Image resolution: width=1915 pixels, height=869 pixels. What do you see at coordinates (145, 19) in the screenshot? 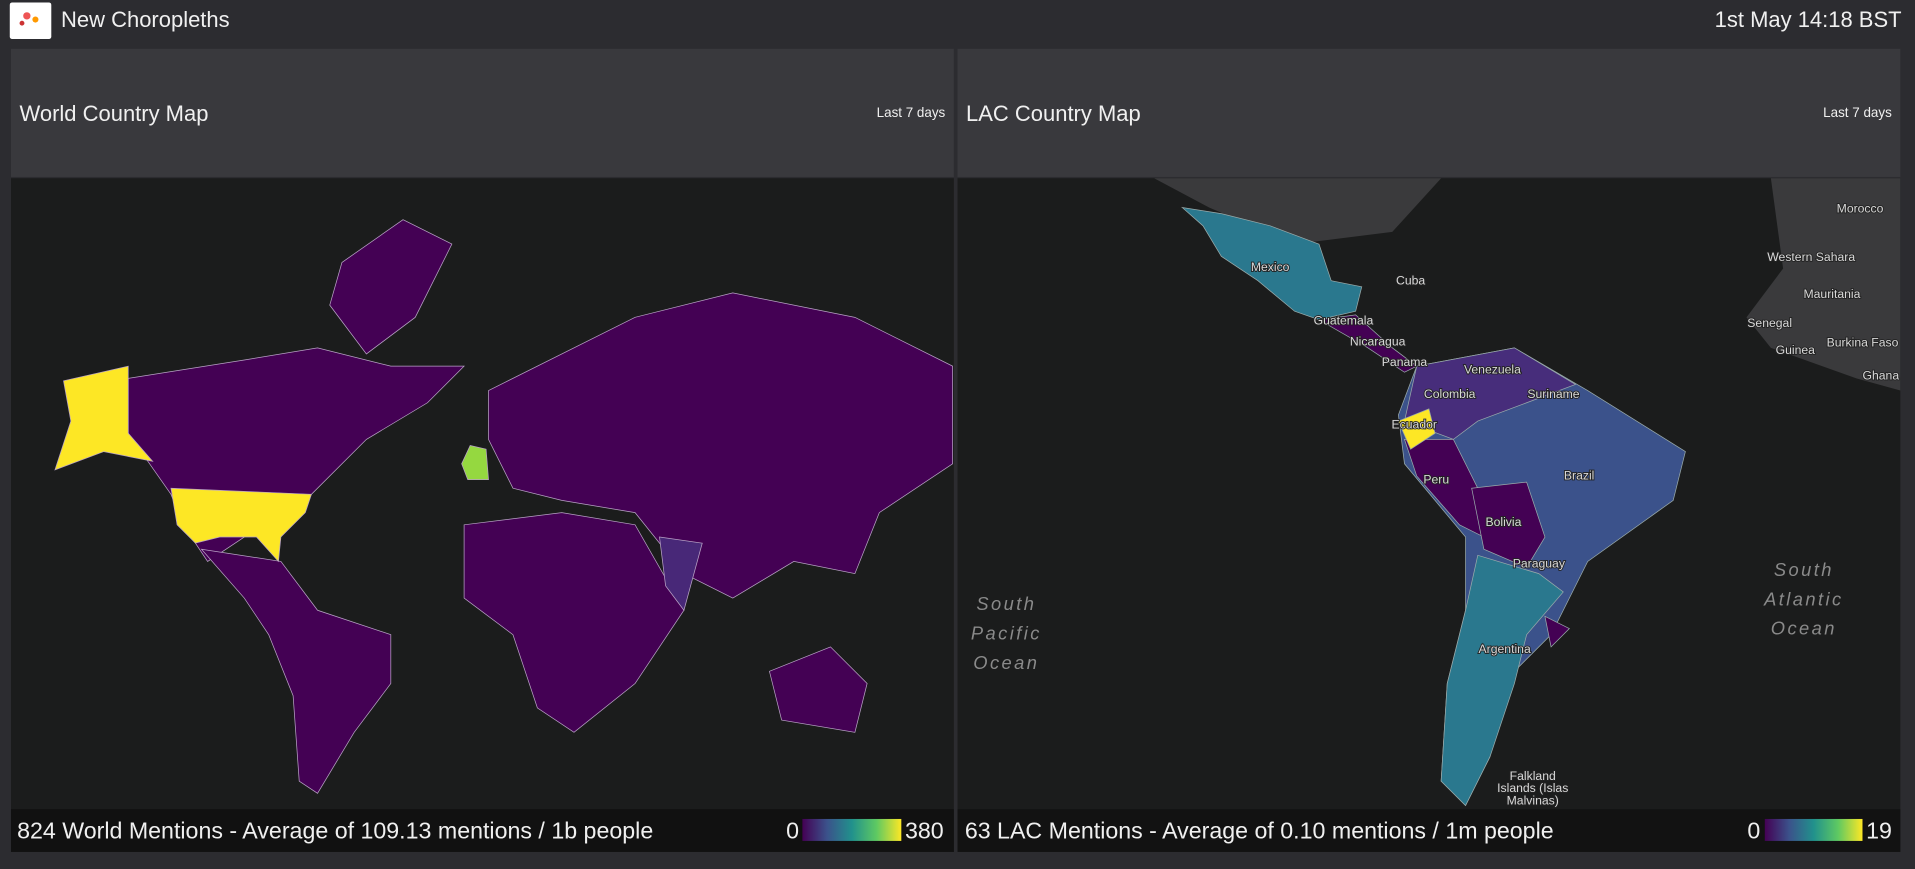
I see `dashboard-title: New Choropleths` at bounding box center [145, 19].